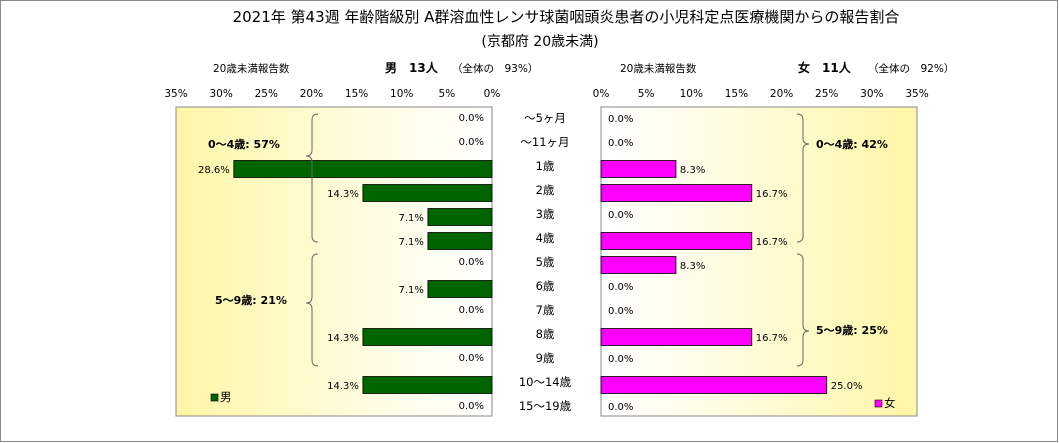 This screenshot has height=443, width=1059. I want to click on female-header-share: （全体の 92%）, so click(911, 68).